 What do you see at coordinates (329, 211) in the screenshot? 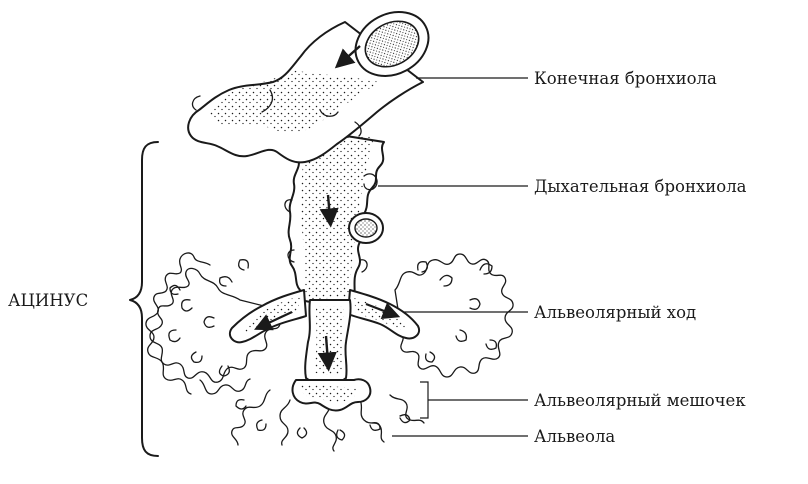
I see `airflow-arrow-stem` at bounding box center [329, 211].